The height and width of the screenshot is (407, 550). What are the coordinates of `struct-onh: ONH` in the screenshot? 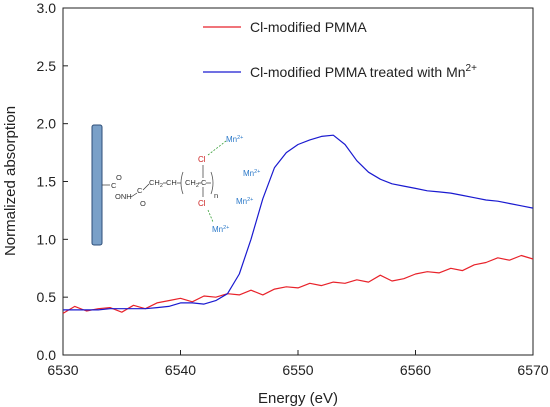 It's located at (123, 196).